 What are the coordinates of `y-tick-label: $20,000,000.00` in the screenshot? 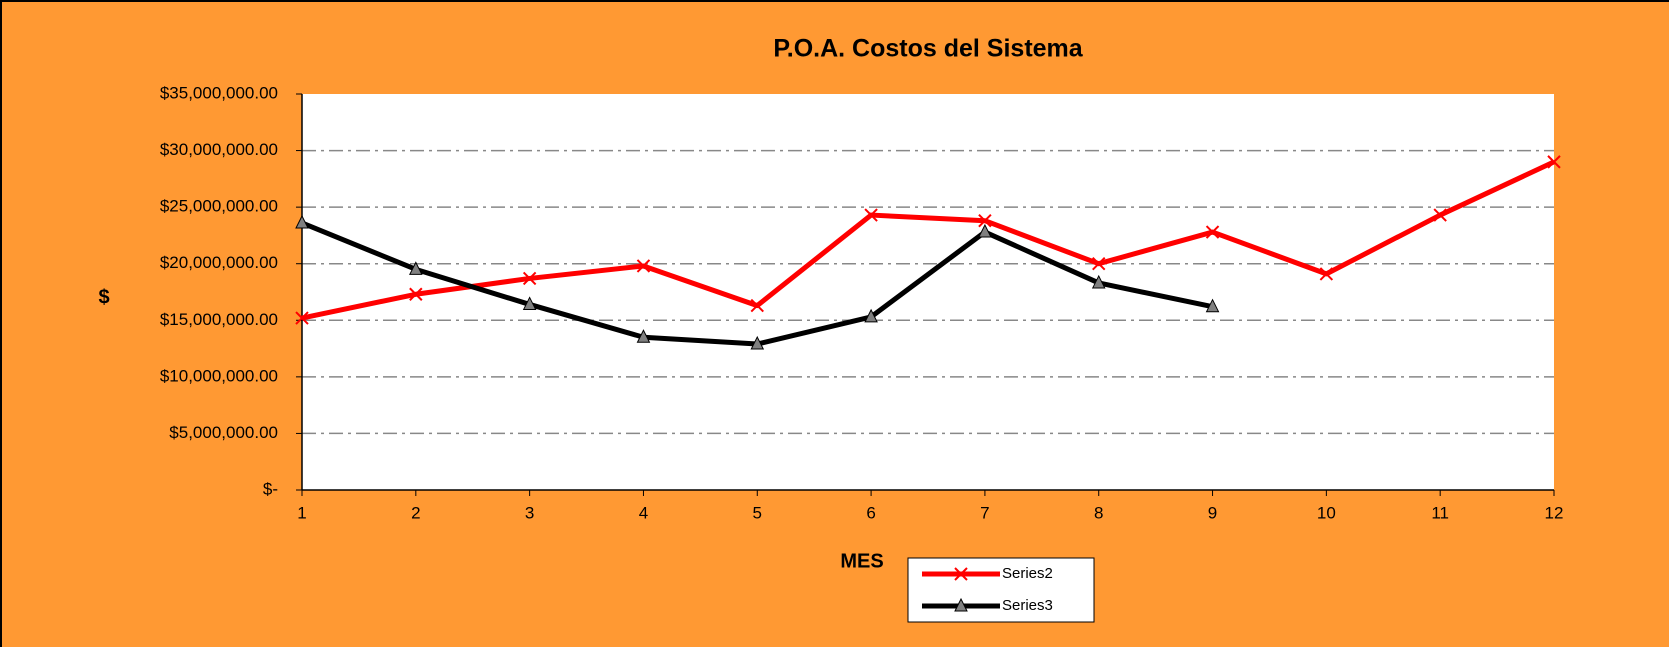 It's located at (219, 262).